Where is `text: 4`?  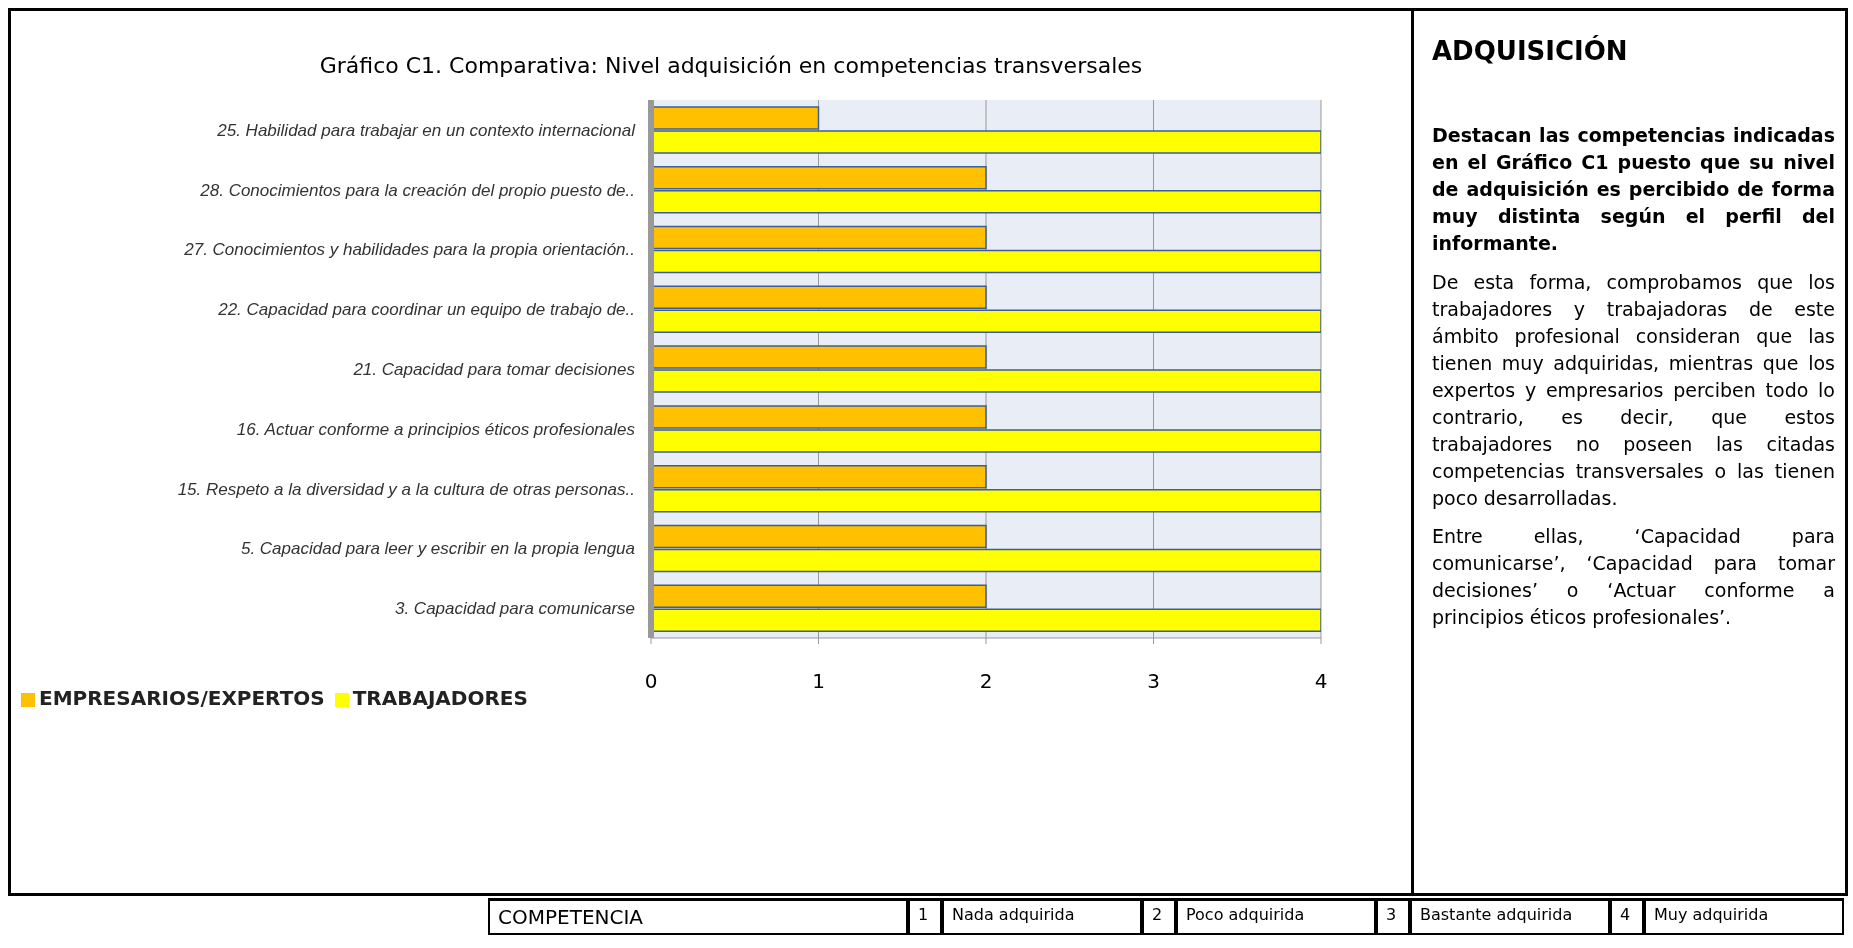 text: 4 is located at coordinates (1627, 916).